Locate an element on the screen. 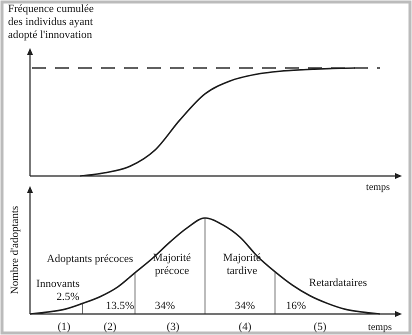 Image resolution: width=412 pixels, height=335 pixels. text: (5) is located at coordinates (320, 327).